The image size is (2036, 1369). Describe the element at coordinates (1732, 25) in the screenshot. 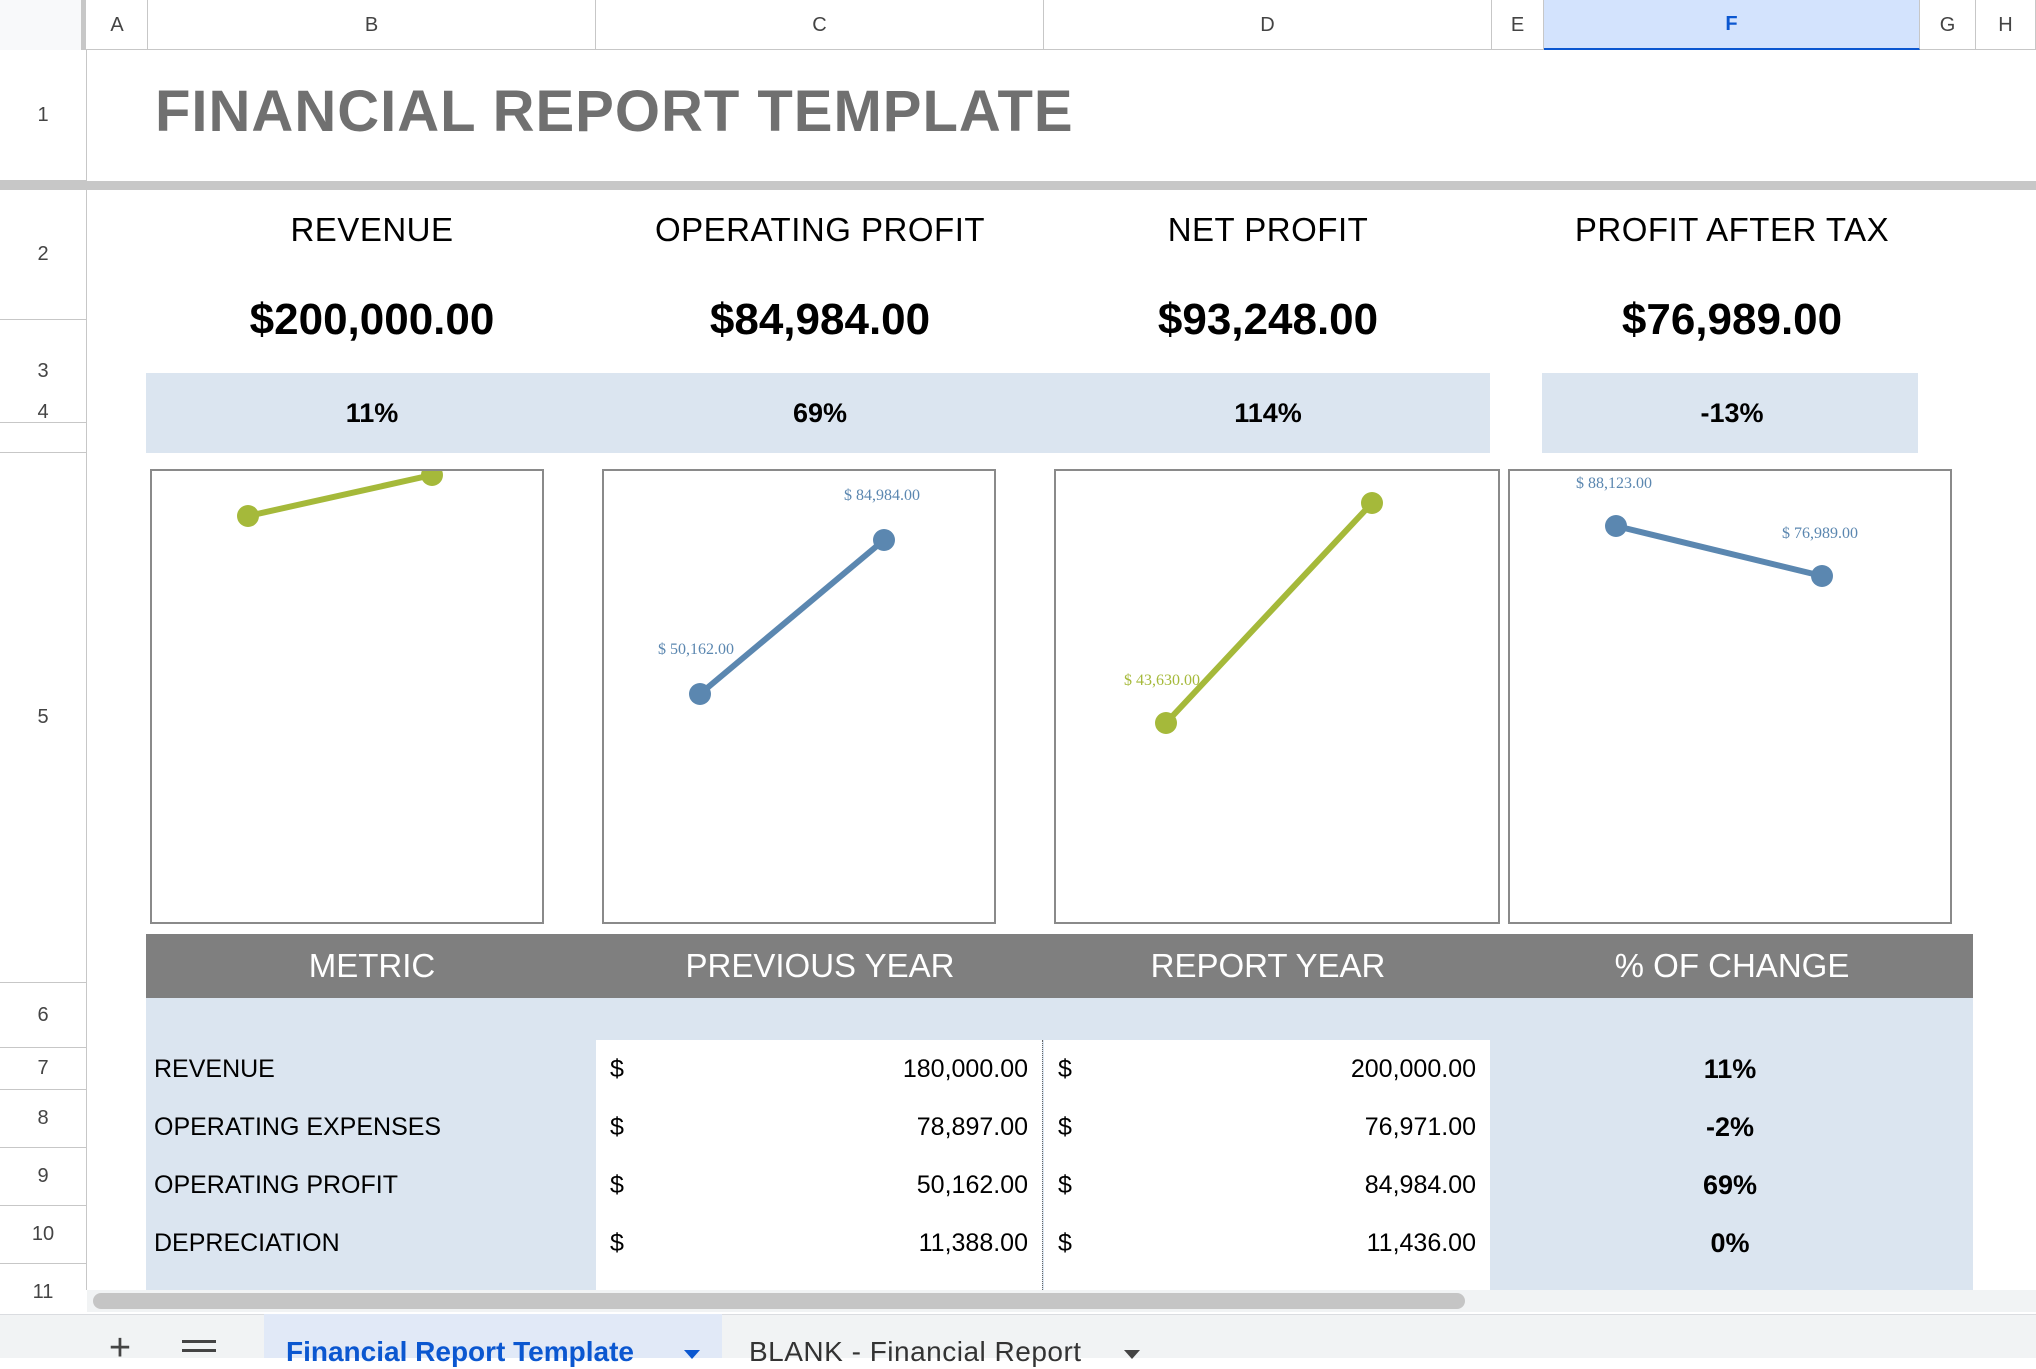

I see `column-header-f: F` at that location.